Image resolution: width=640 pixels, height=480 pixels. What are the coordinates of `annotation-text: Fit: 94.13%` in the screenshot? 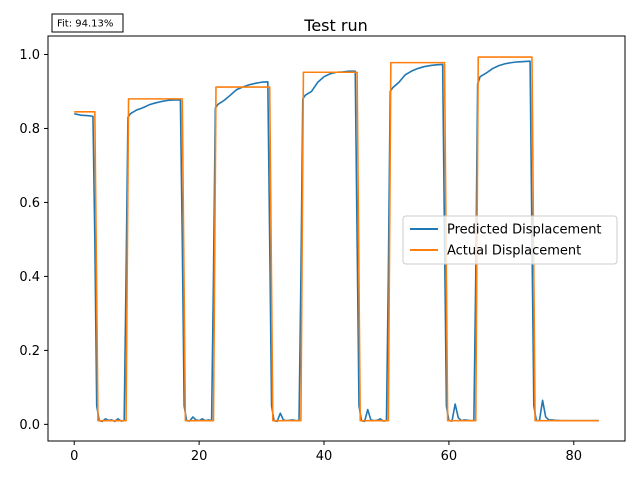 It's located at (85, 24).